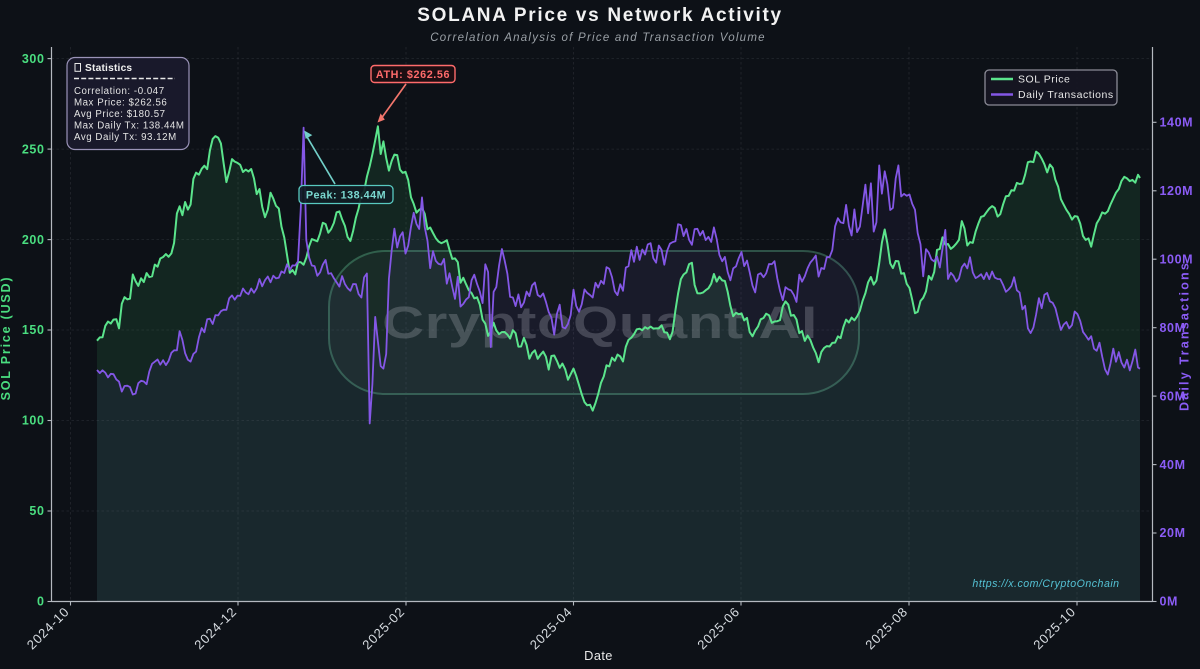 This screenshot has height=669, width=1200. I want to click on svg-text: 150, so click(33, 330).